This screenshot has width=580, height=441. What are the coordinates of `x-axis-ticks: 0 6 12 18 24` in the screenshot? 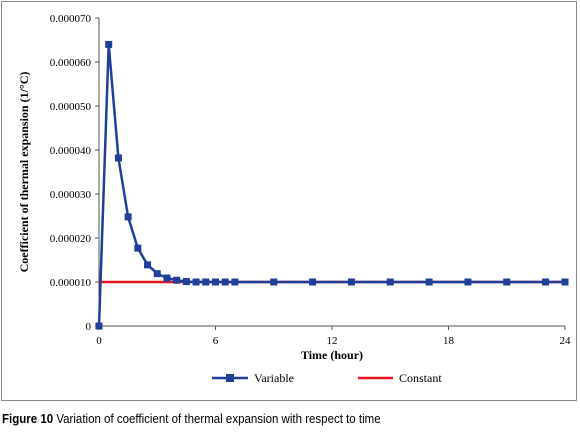 It's located at (333, 336).